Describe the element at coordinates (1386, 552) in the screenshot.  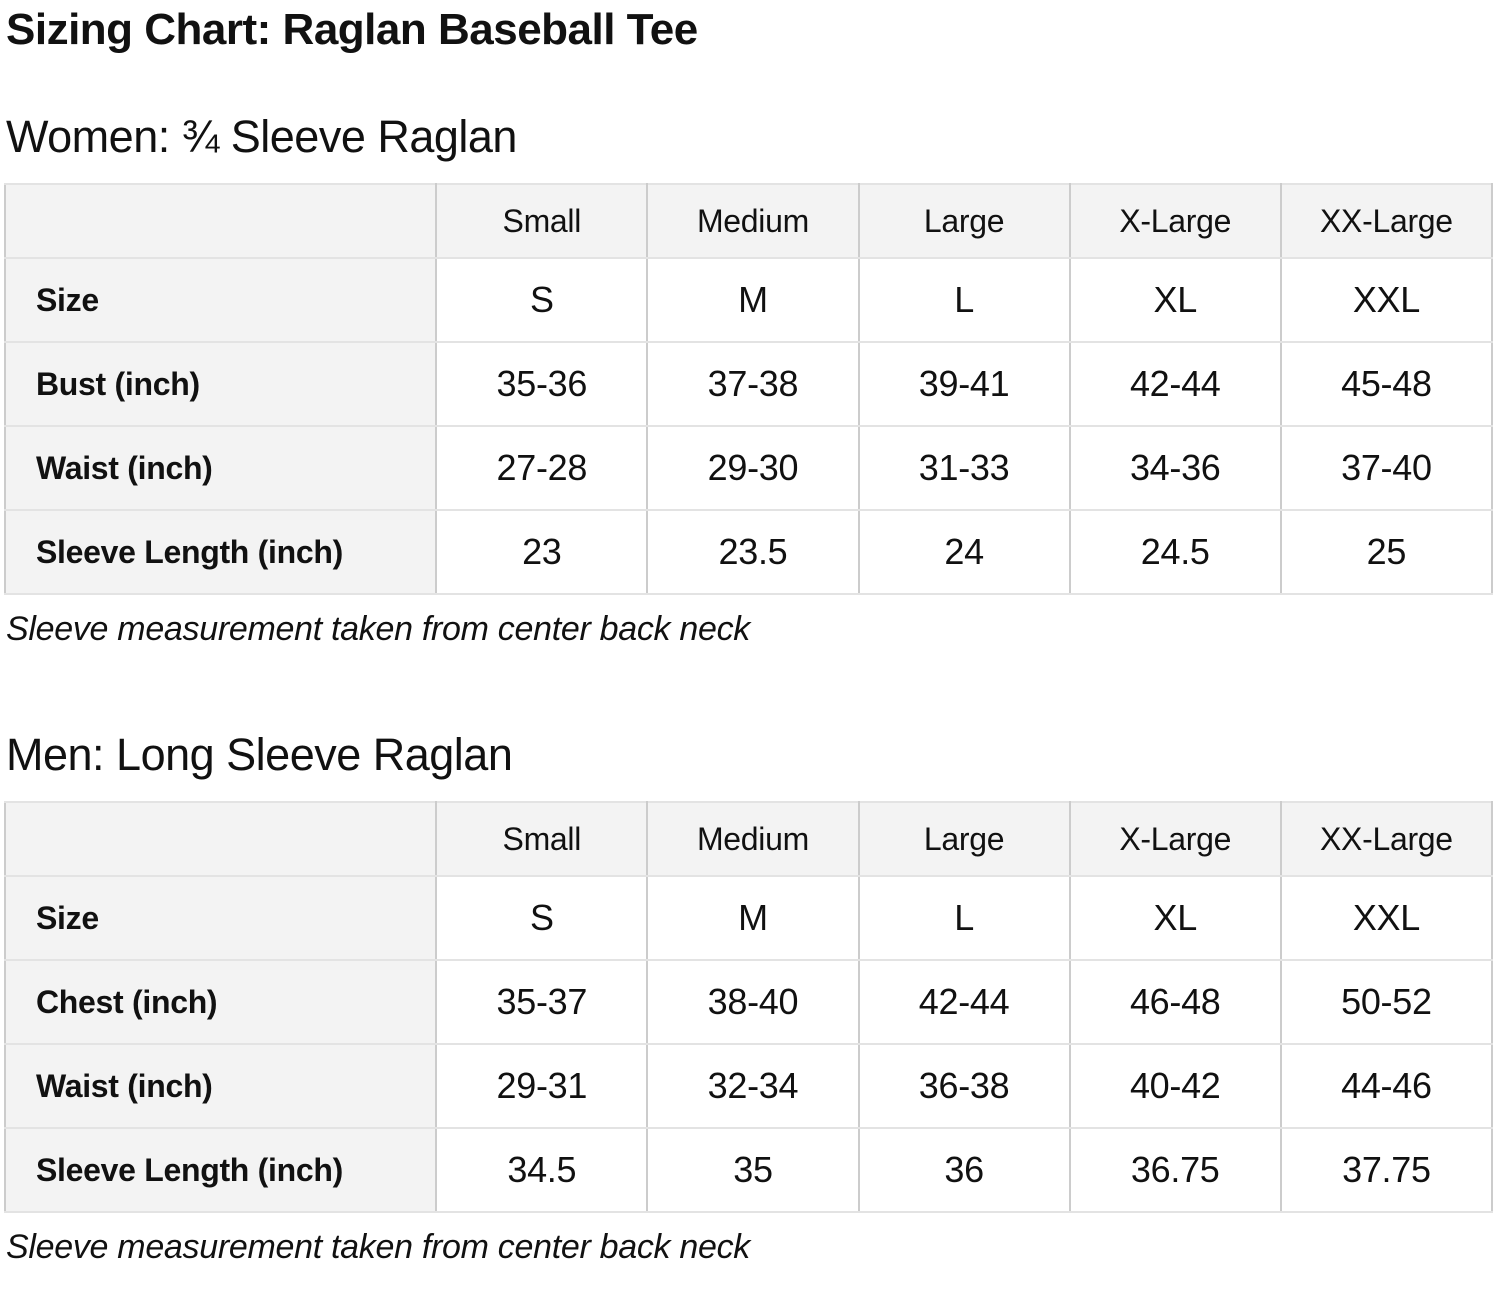
I see `measurement-cell: 25` at that location.